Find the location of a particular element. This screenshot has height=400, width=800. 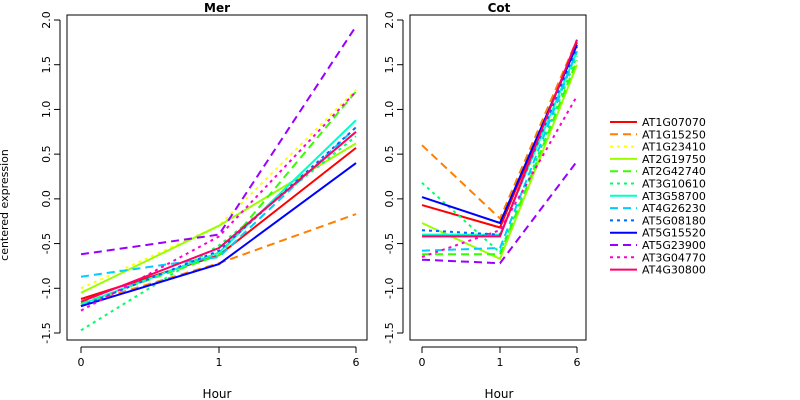

series-line-cot-at2g42740 is located at coordinates (500, 157).